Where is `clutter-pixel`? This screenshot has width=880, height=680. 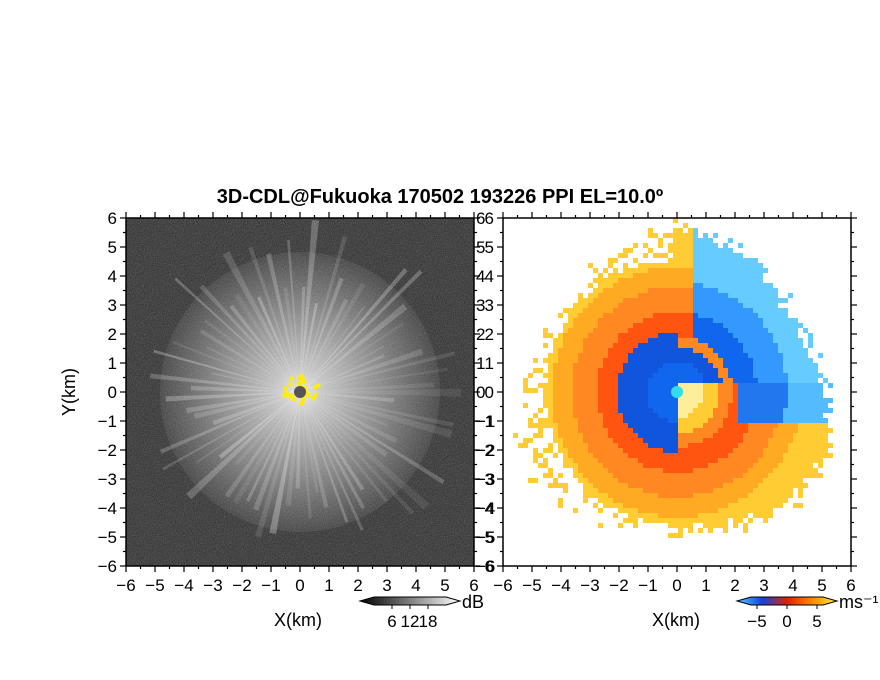
clutter-pixel is located at coordinates (303, 379).